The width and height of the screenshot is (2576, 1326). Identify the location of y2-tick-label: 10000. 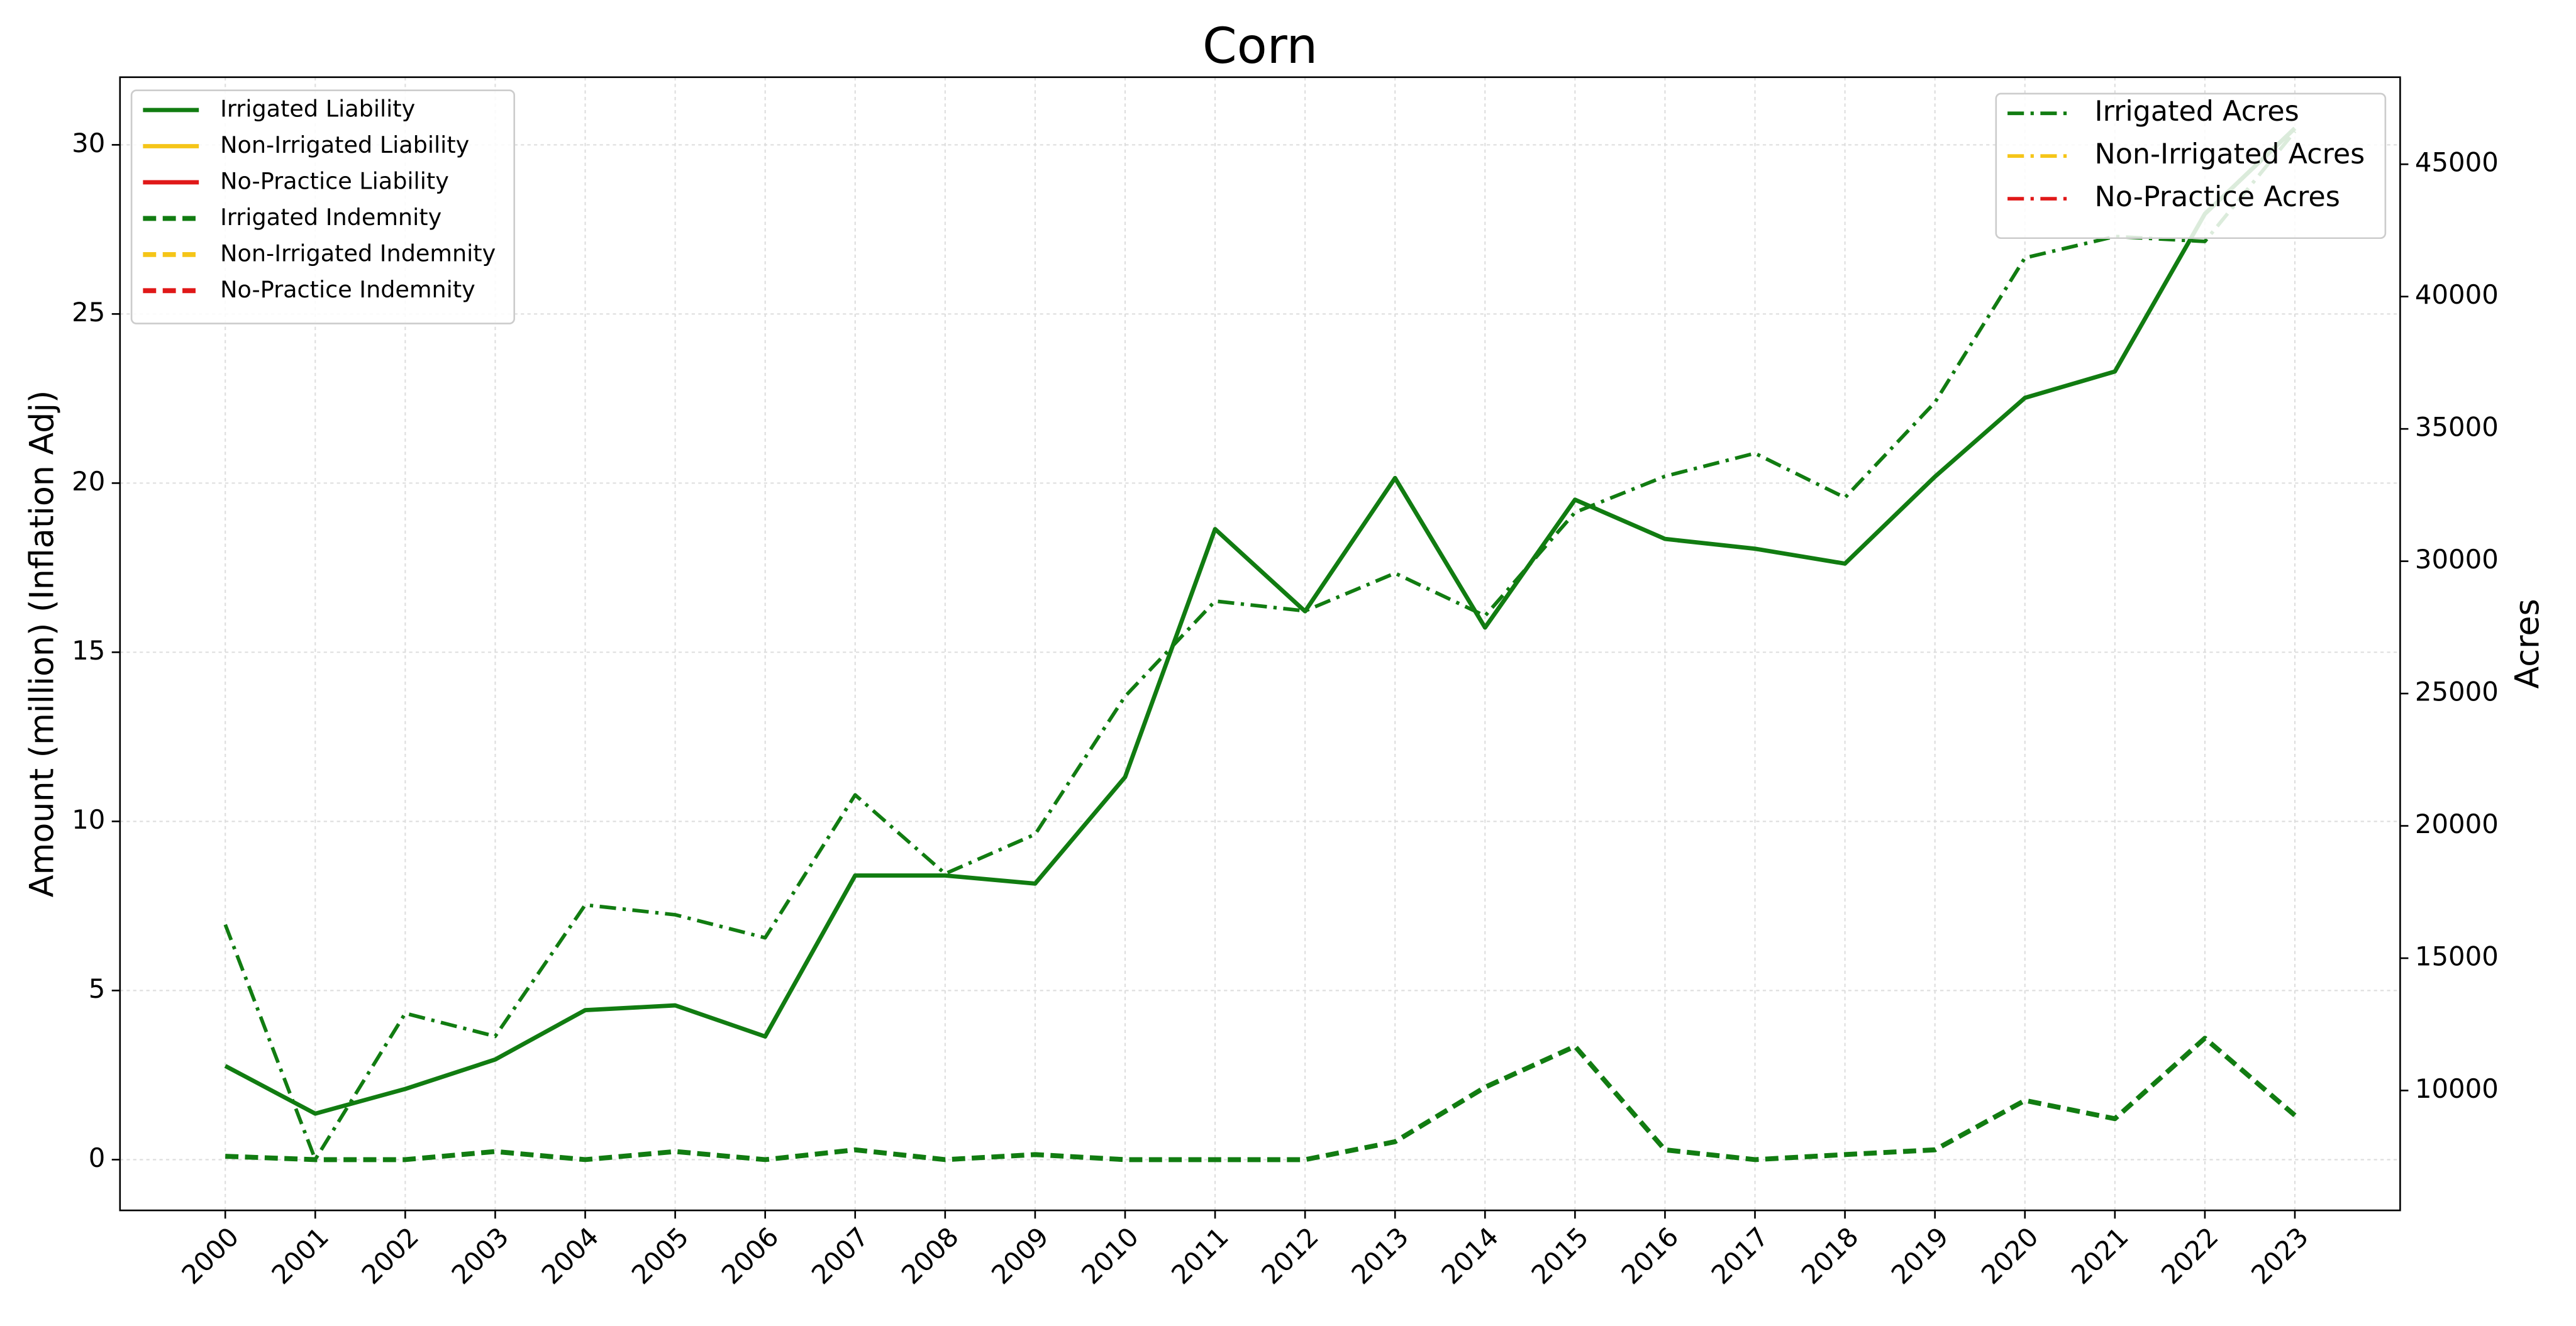
(2457, 1088).